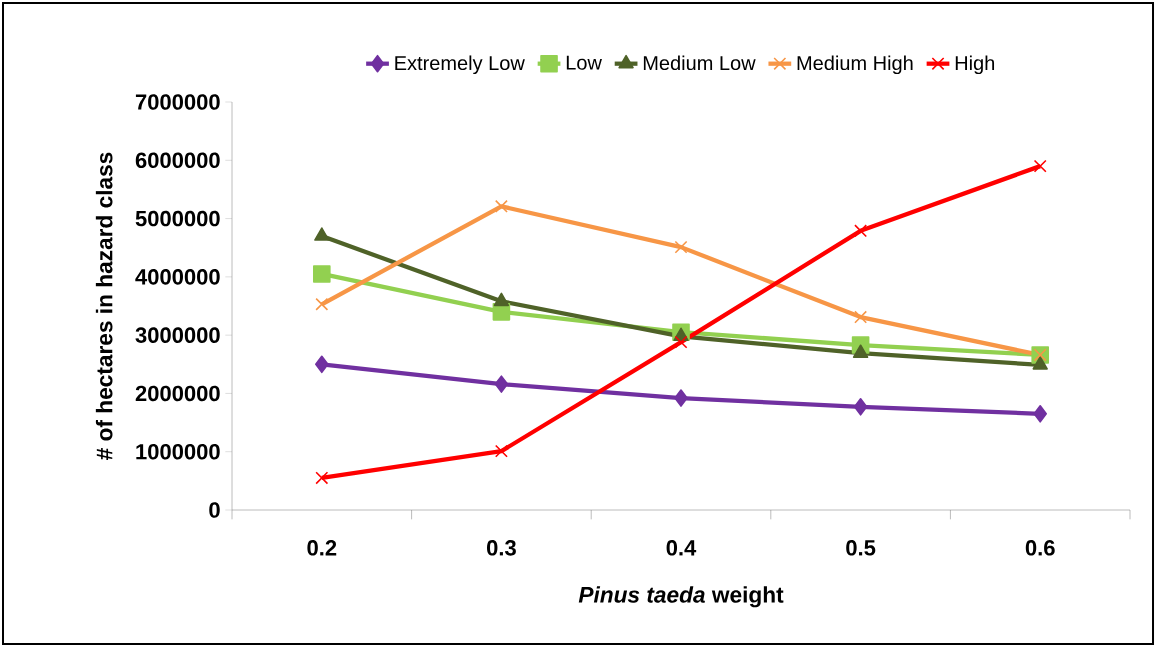 Image resolution: width=1156 pixels, height=647 pixels. I want to click on y-tick-label: 1000000, so click(178, 451).